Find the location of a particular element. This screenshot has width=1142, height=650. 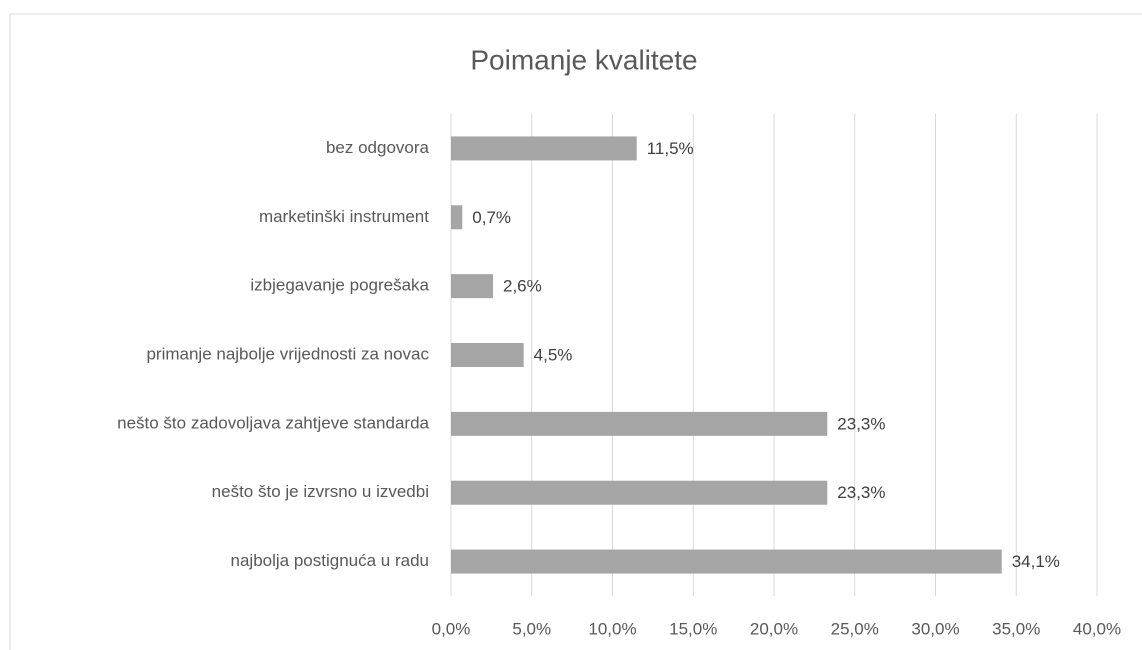

y-tick-label: bez odgovora is located at coordinates (378, 147).